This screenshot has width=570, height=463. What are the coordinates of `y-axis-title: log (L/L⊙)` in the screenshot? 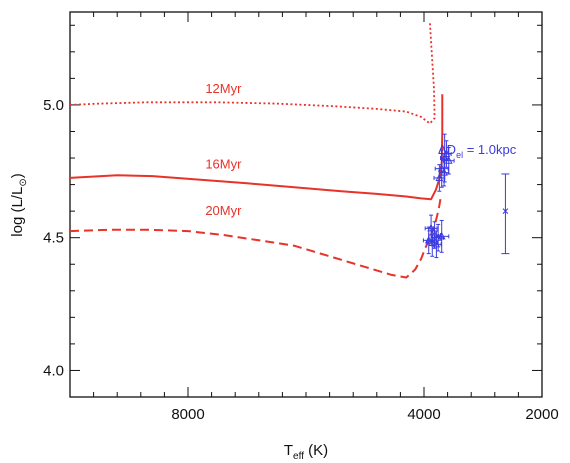 It's located at (19, 204).